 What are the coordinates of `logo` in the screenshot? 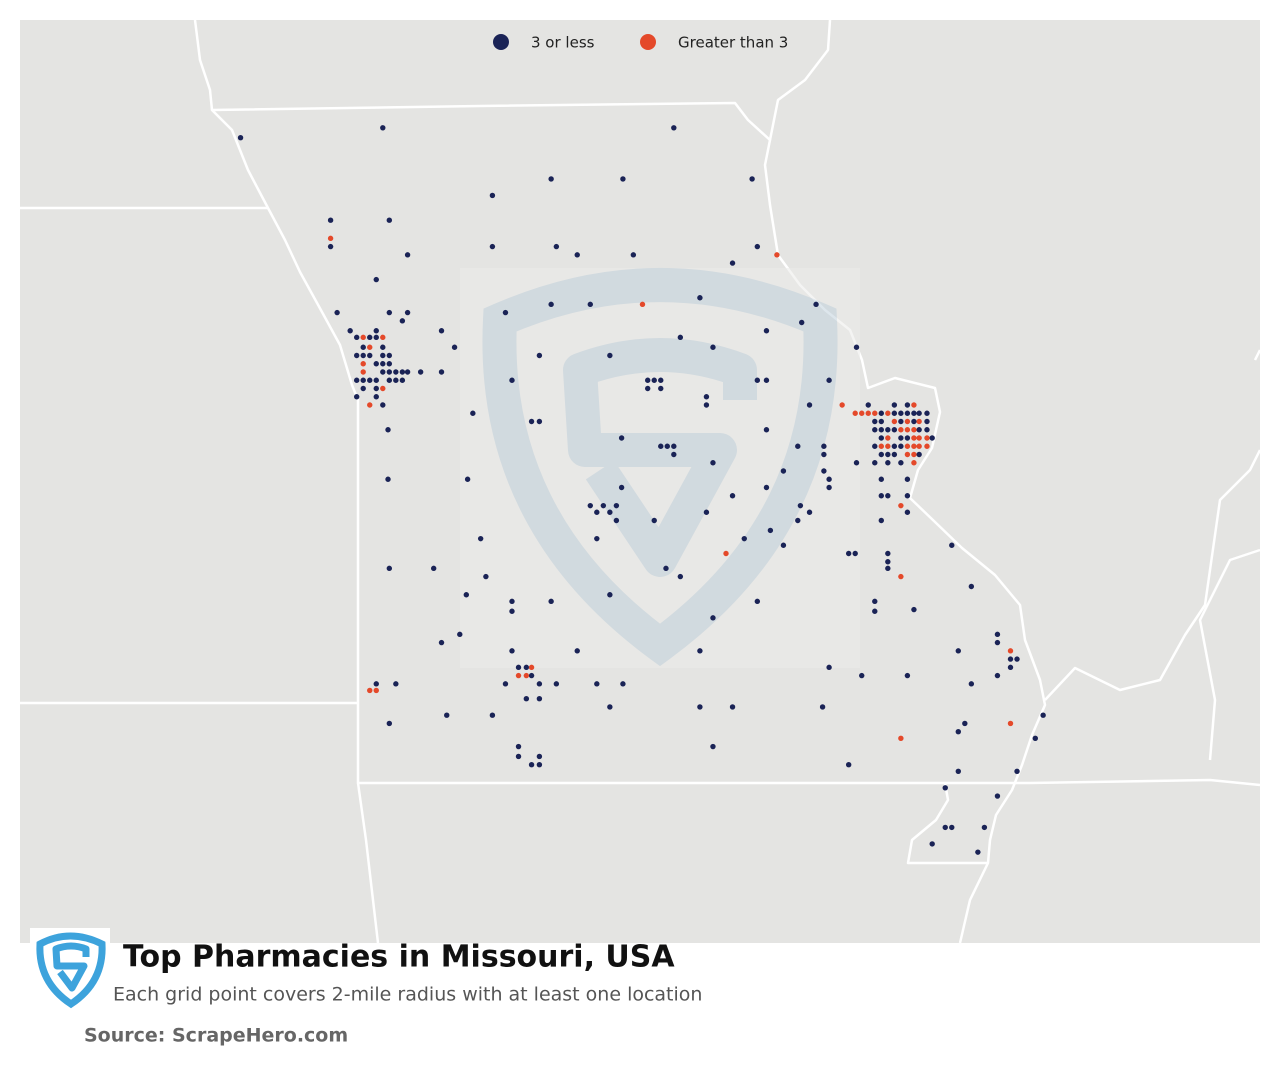 It's located at (70, 968).